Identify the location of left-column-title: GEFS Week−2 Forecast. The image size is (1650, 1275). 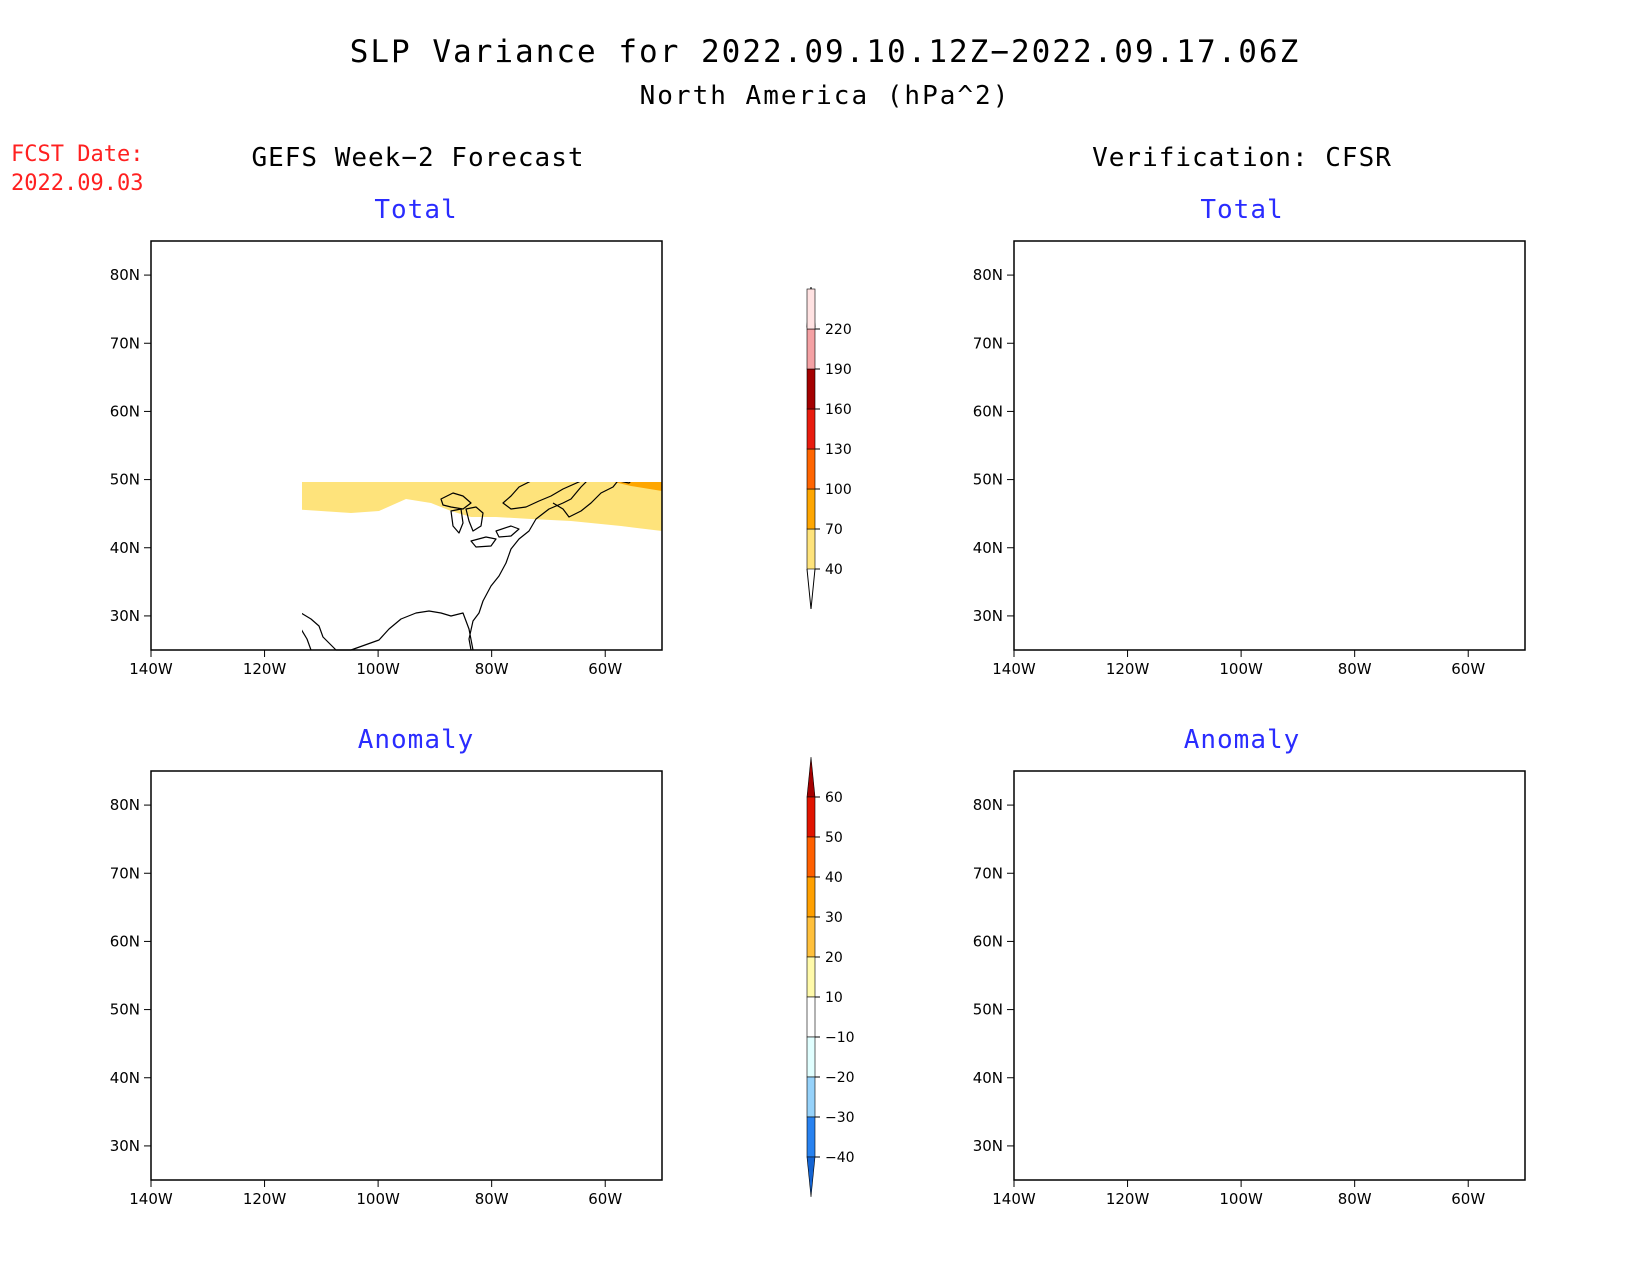
(417, 158).